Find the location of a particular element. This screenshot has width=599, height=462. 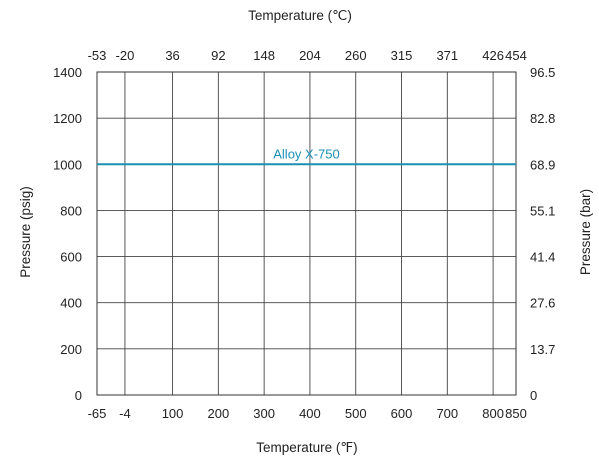

left-tick-label: 400 is located at coordinates (71, 303).